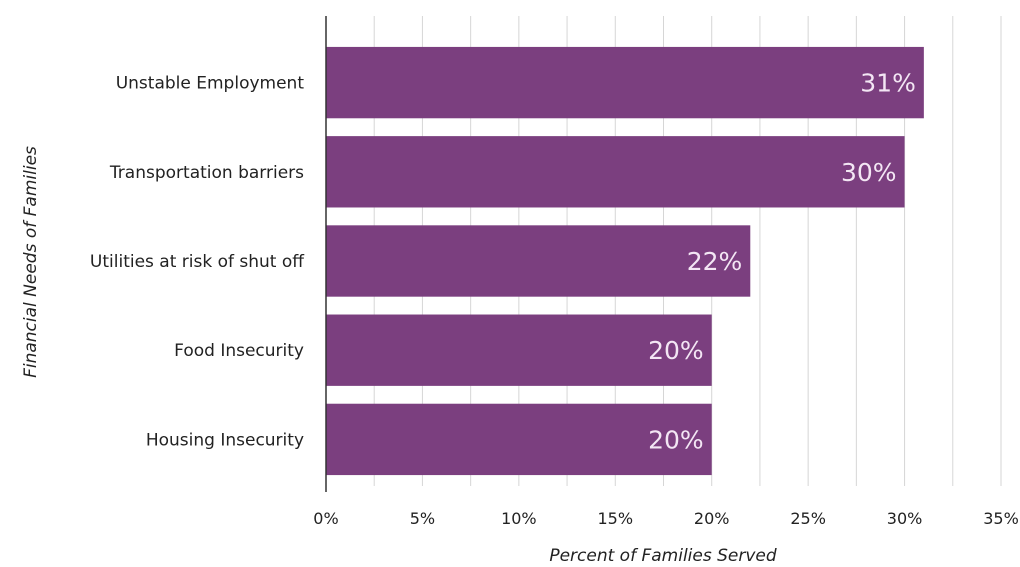  Describe the element at coordinates (1001, 518) in the screenshot. I see `x-tick-label: 35%` at that location.